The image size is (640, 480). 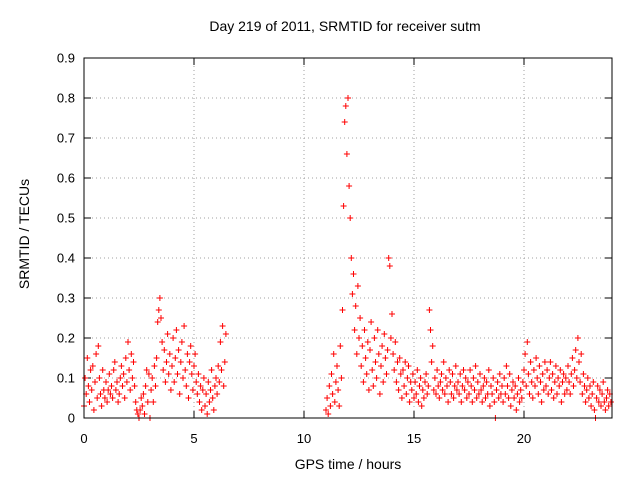 I want to click on y-tick-label: 0.3, so click(x=66, y=298).